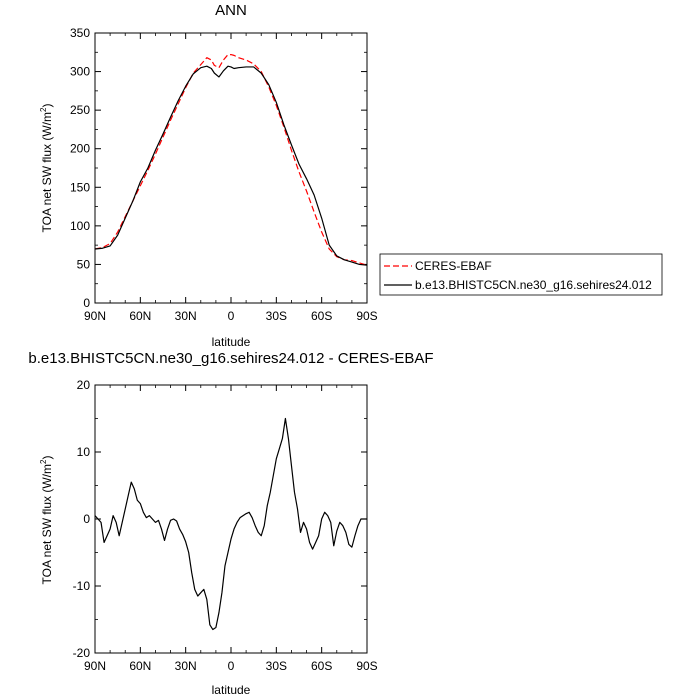 Image resolution: width=700 pixels, height=700 pixels. What do you see at coordinates (453, 266) in the screenshot?
I see `legend-label-ceres: CERES-EBAF` at bounding box center [453, 266].